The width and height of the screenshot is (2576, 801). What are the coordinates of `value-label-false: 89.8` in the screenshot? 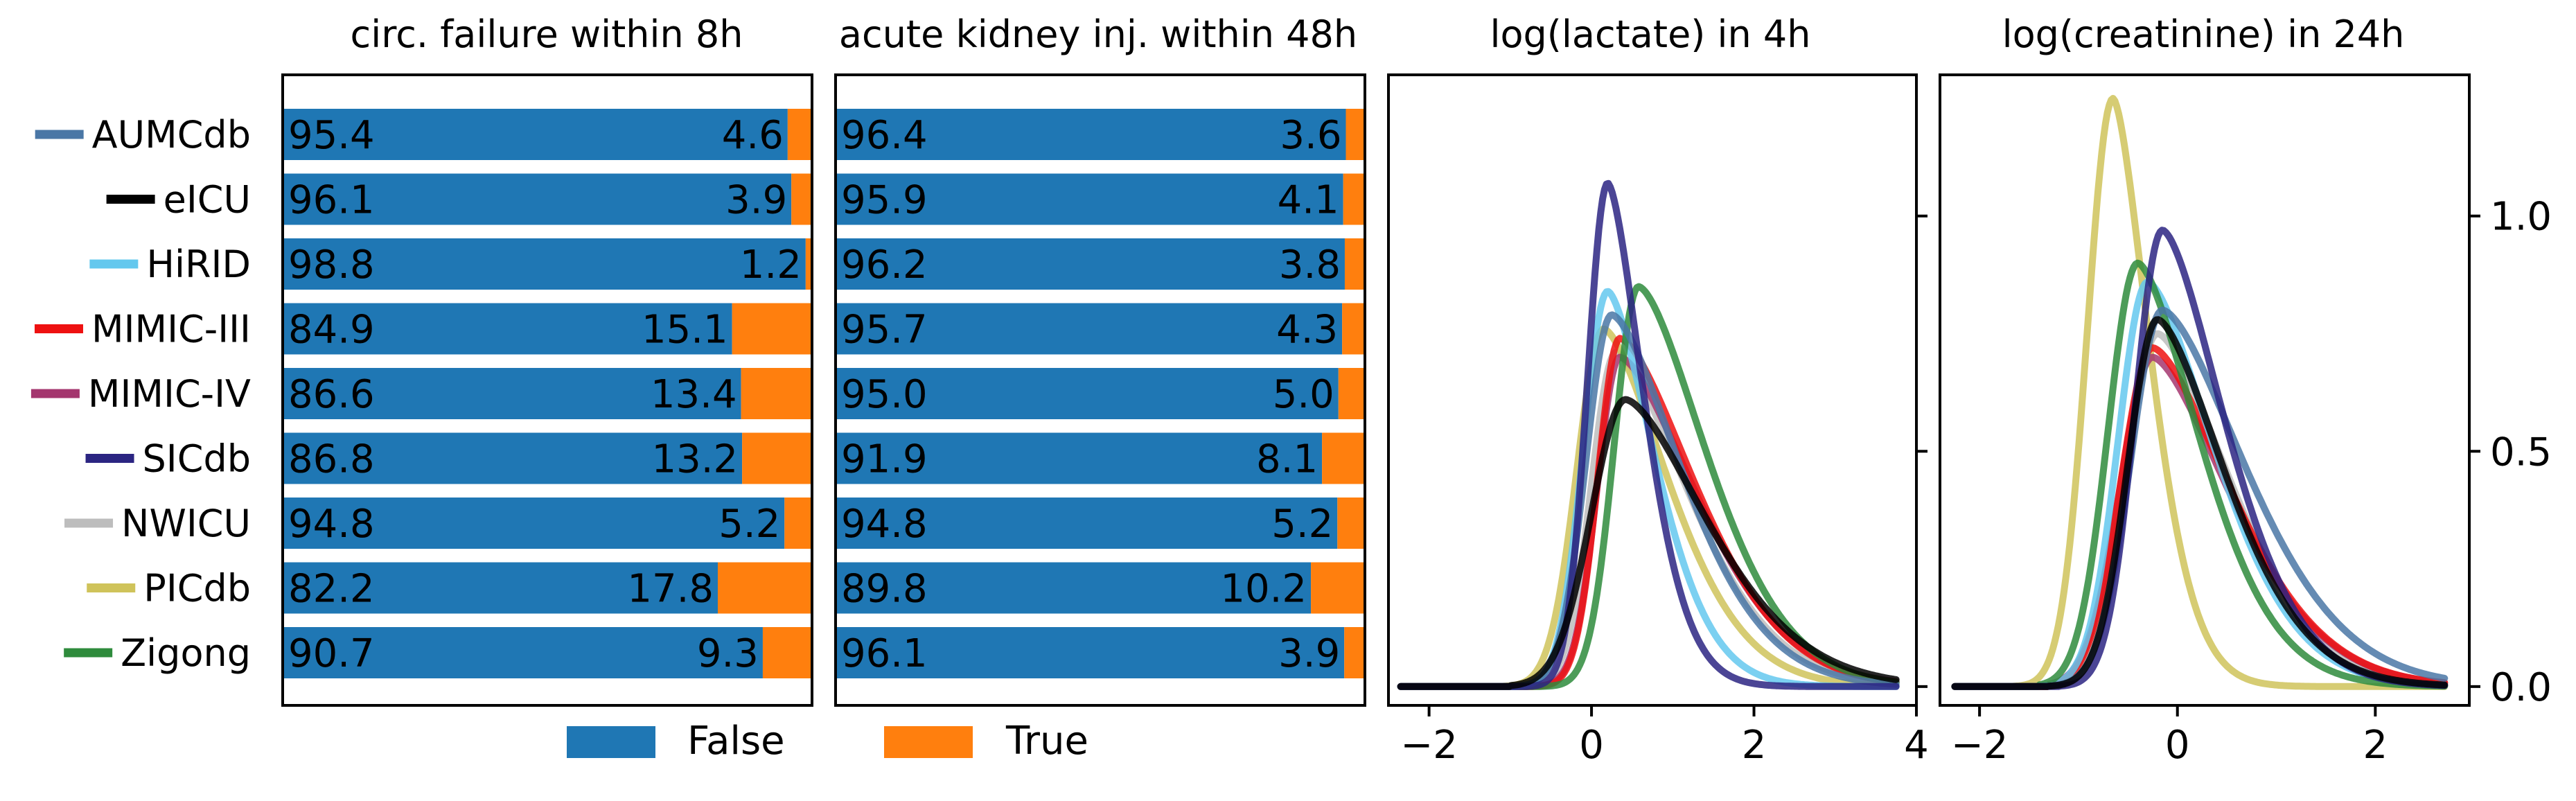 It's located at (884, 589).